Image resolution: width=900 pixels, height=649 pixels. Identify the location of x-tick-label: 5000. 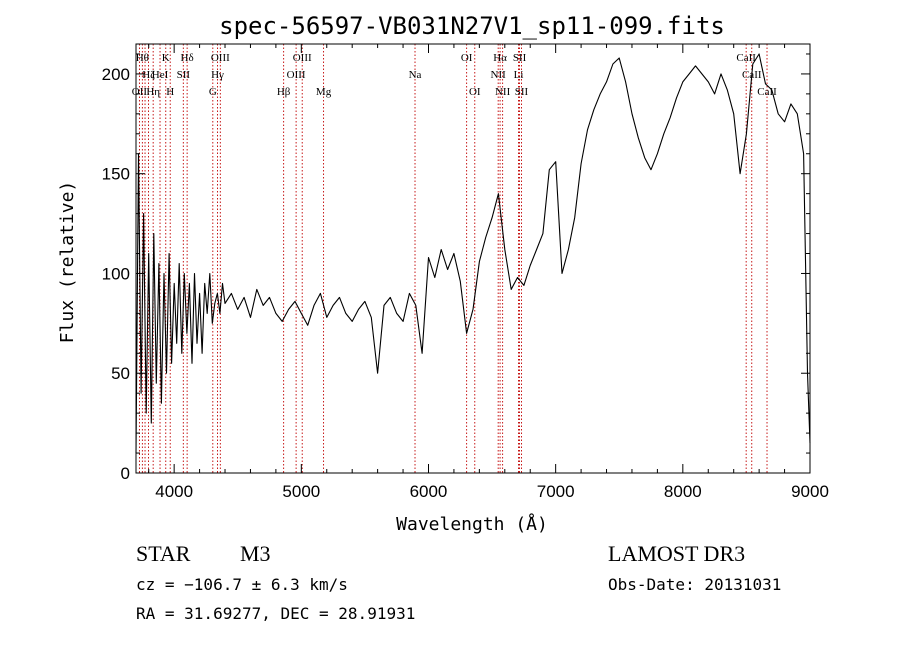
(301, 491).